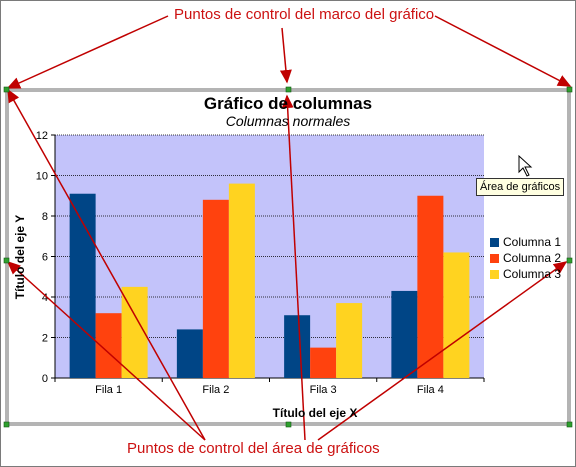  I want to click on legend-label-3: Columna 3, so click(532, 274).